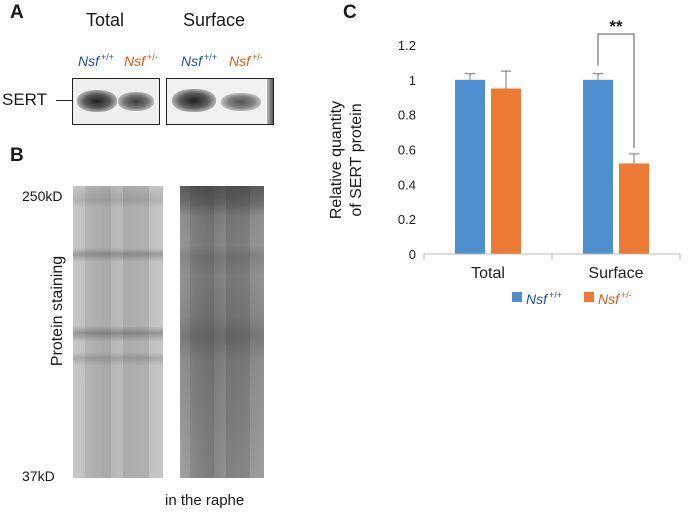 This screenshot has height=518, width=692. What do you see at coordinates (38, 476) in the screenshot?
I see `mw-marker-bottom: 37kD` at bounding box center [38, 476].